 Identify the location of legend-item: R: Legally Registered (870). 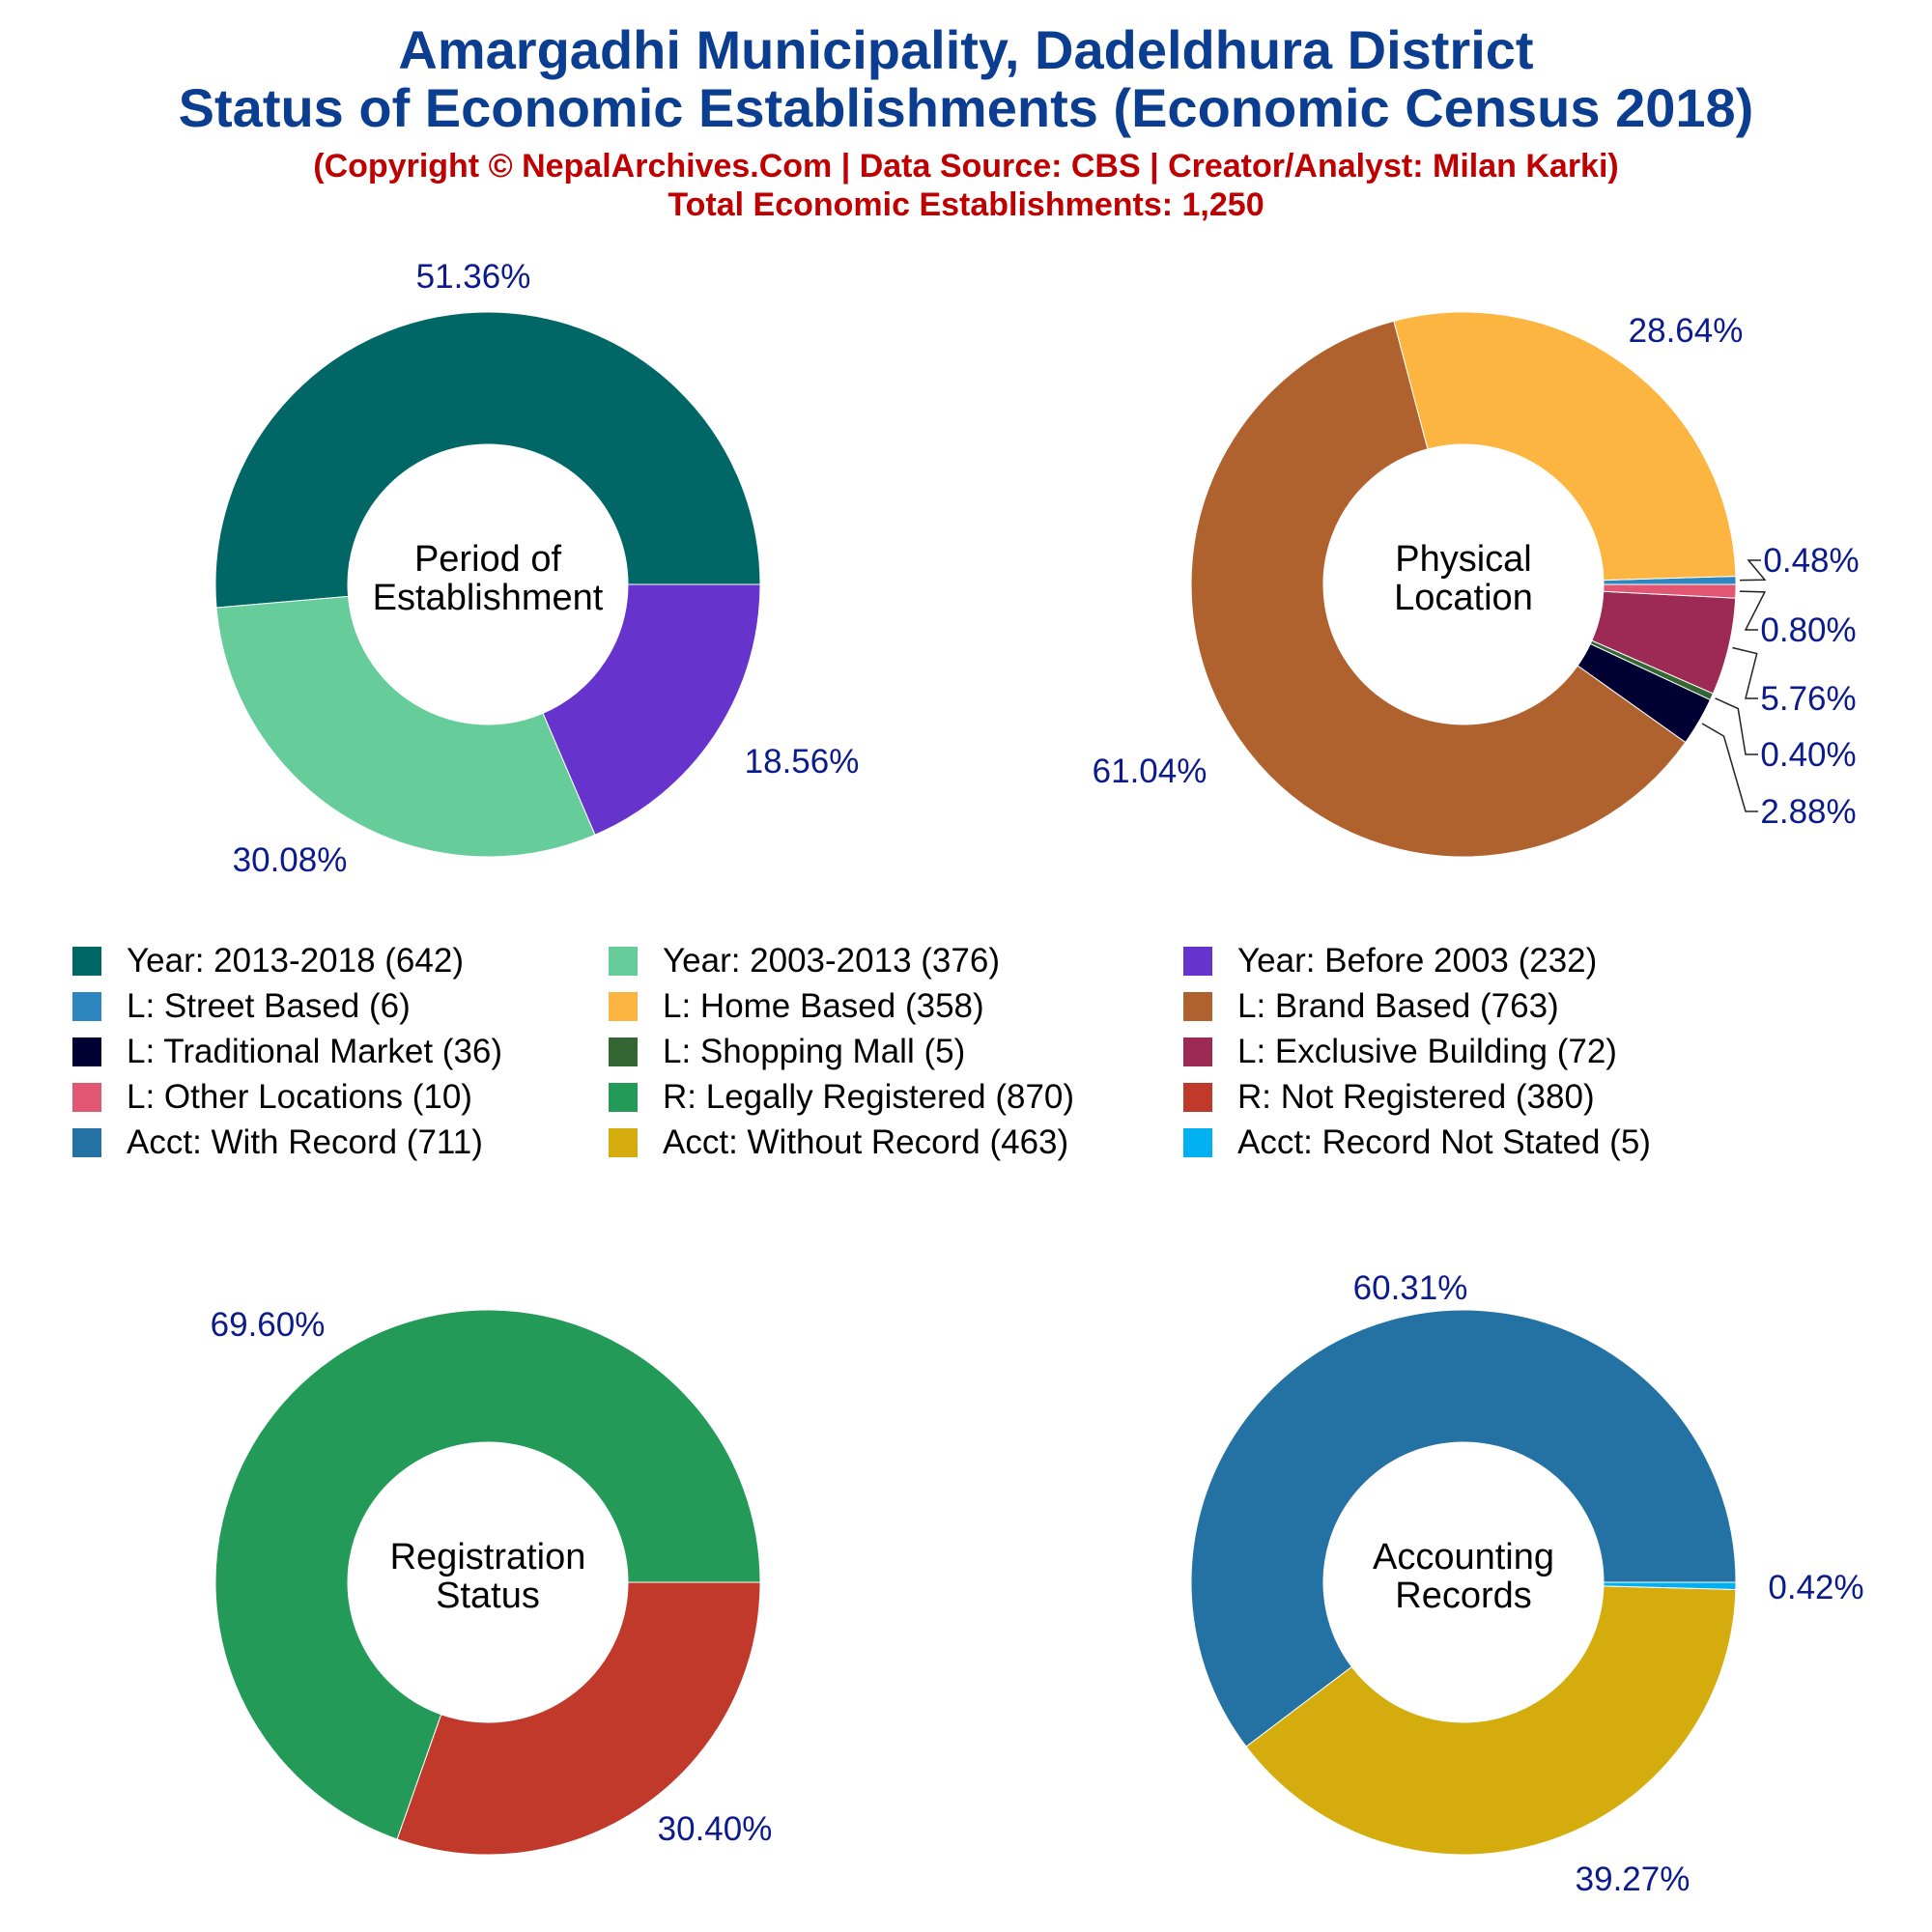
(841, 1097).